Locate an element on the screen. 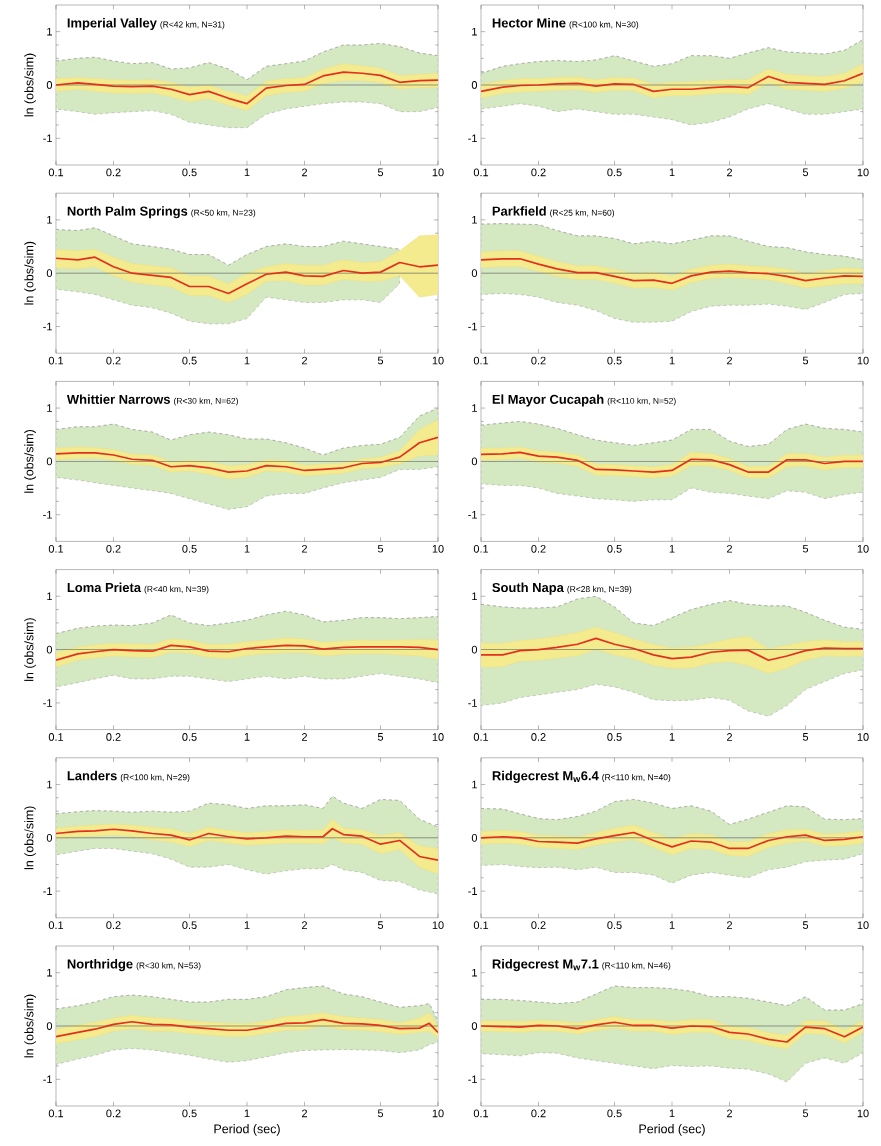  text: El Mayor Cucapah is located at coordinates (548, 400).